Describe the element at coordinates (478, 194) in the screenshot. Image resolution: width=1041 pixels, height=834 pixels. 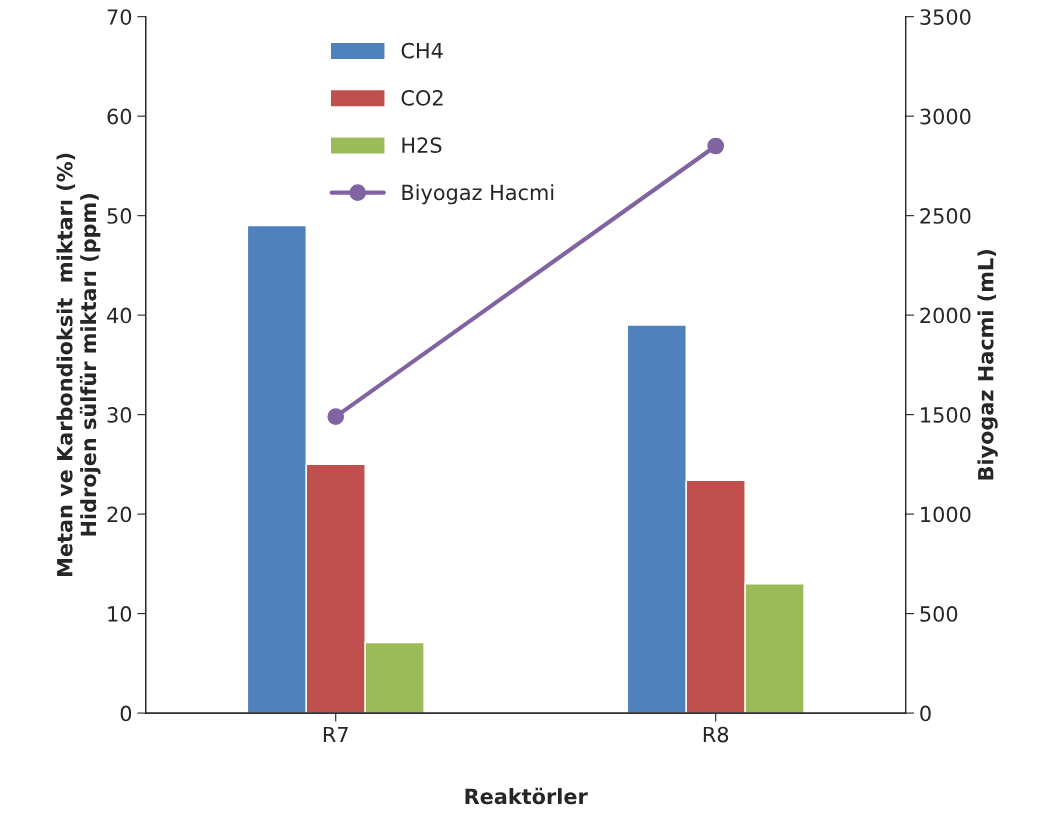
I see `legend-label: Biyogaz Hacmi` at that location.